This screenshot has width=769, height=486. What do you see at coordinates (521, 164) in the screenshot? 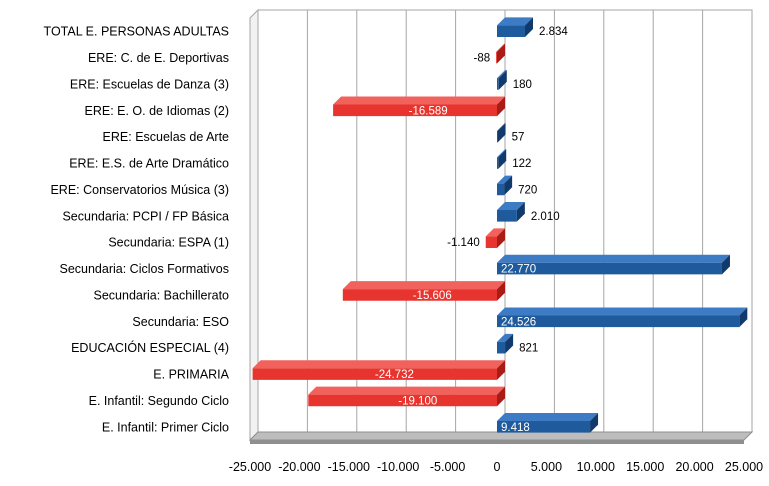
I see `data-label: 122` at bounding box center [521, 164].